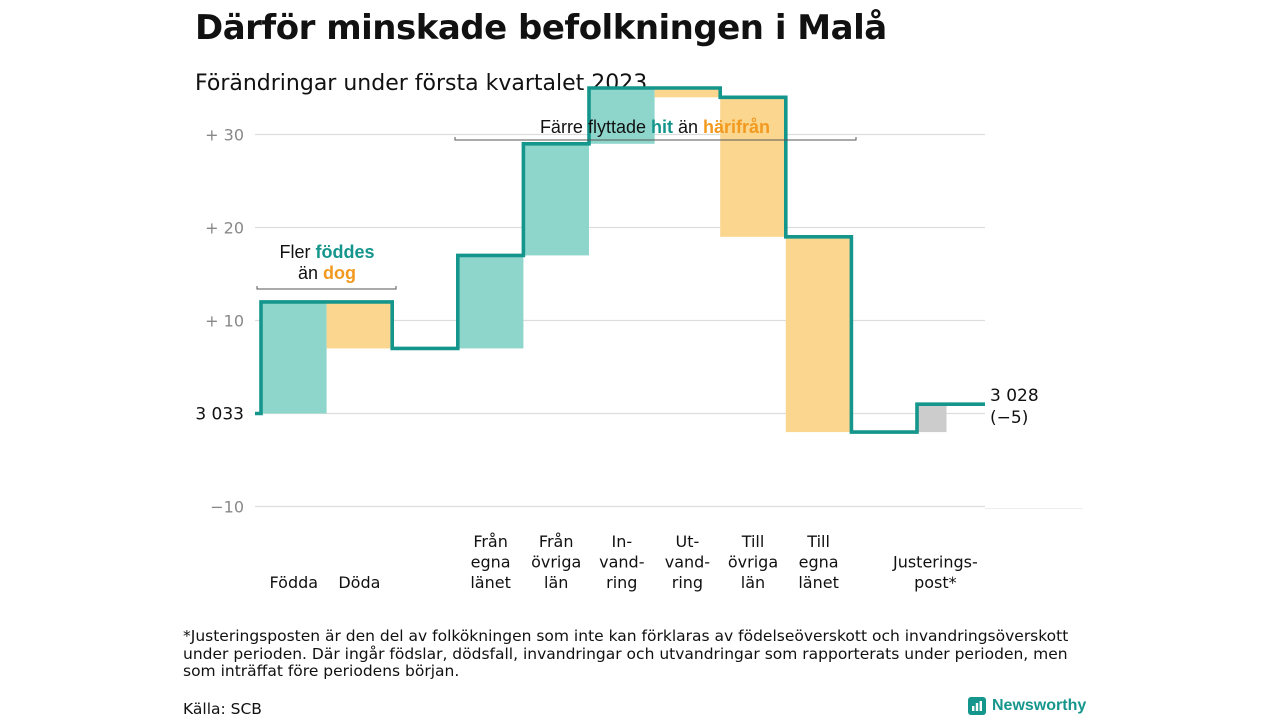  What do you see at coordinates (222, 709) in the screenshot?
I see `source-label: Källa: SCB` at bounding box center [222, 709].